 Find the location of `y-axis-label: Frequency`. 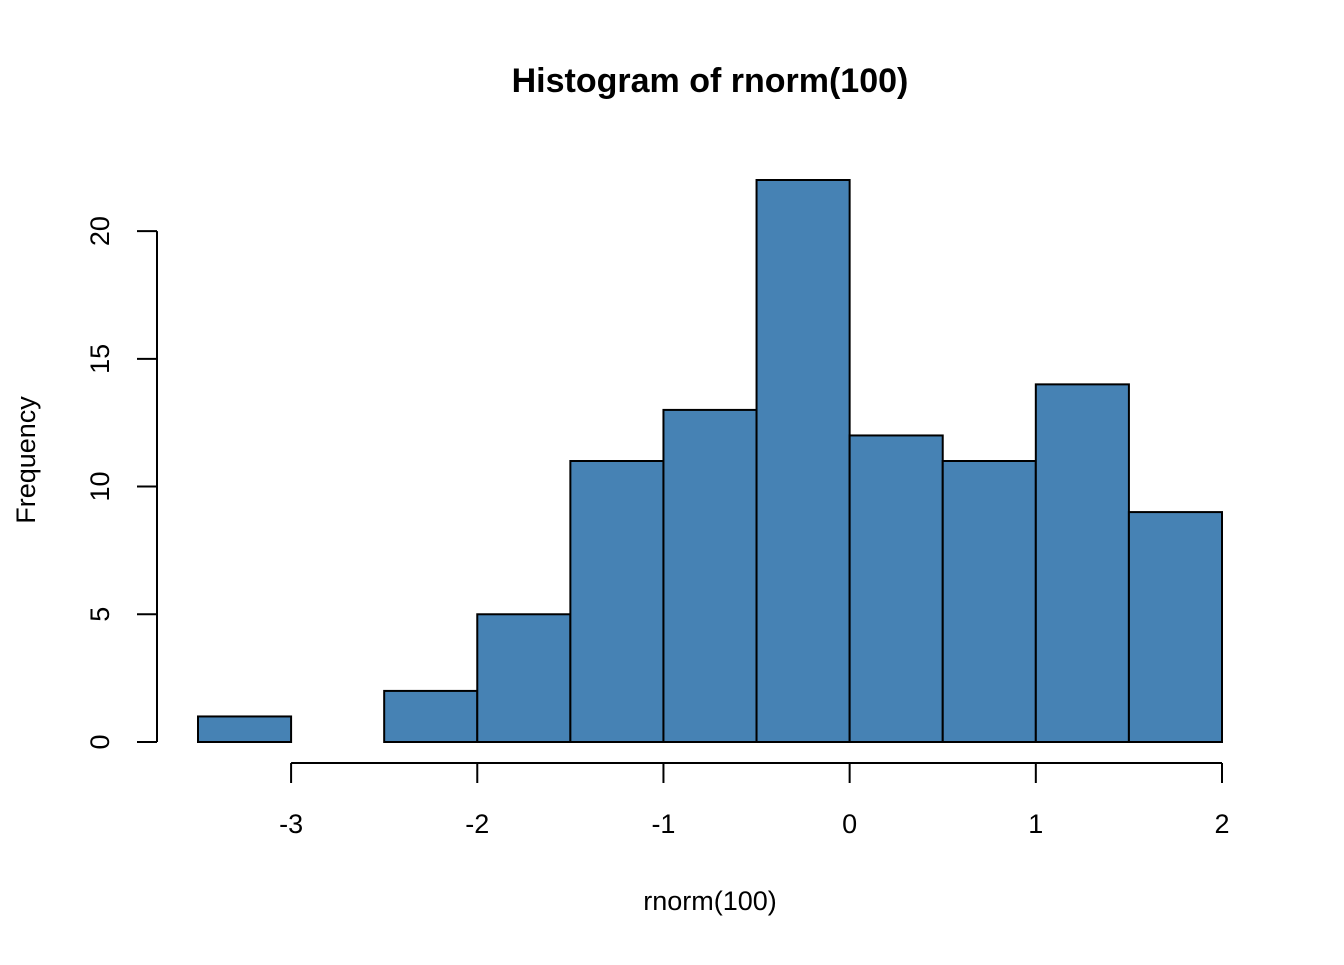

y-axis-label: Frequency is located at coordinates (26, 460).